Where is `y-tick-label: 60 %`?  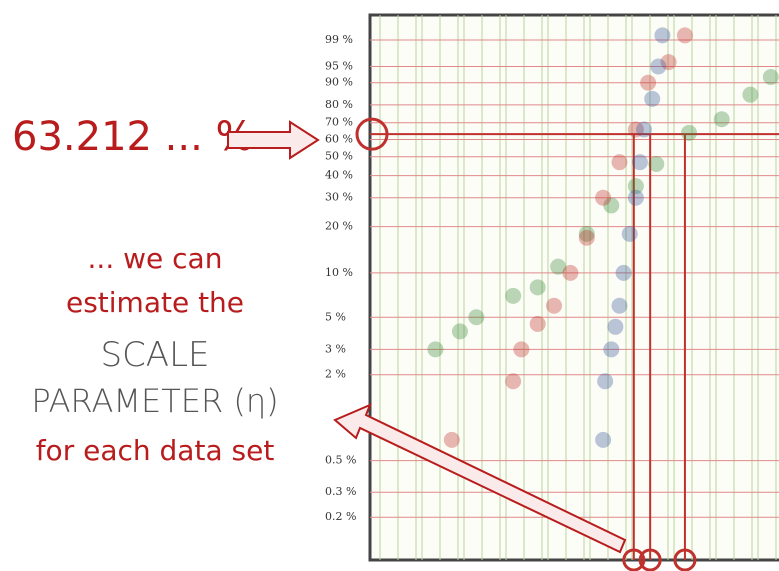 y-tick-label: 60 % is located at coordinates (339, 139).